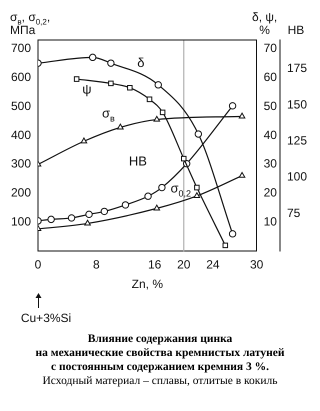 The image size is (320, 411). I want to click on y-tick-label: 700, so click(21, 47).